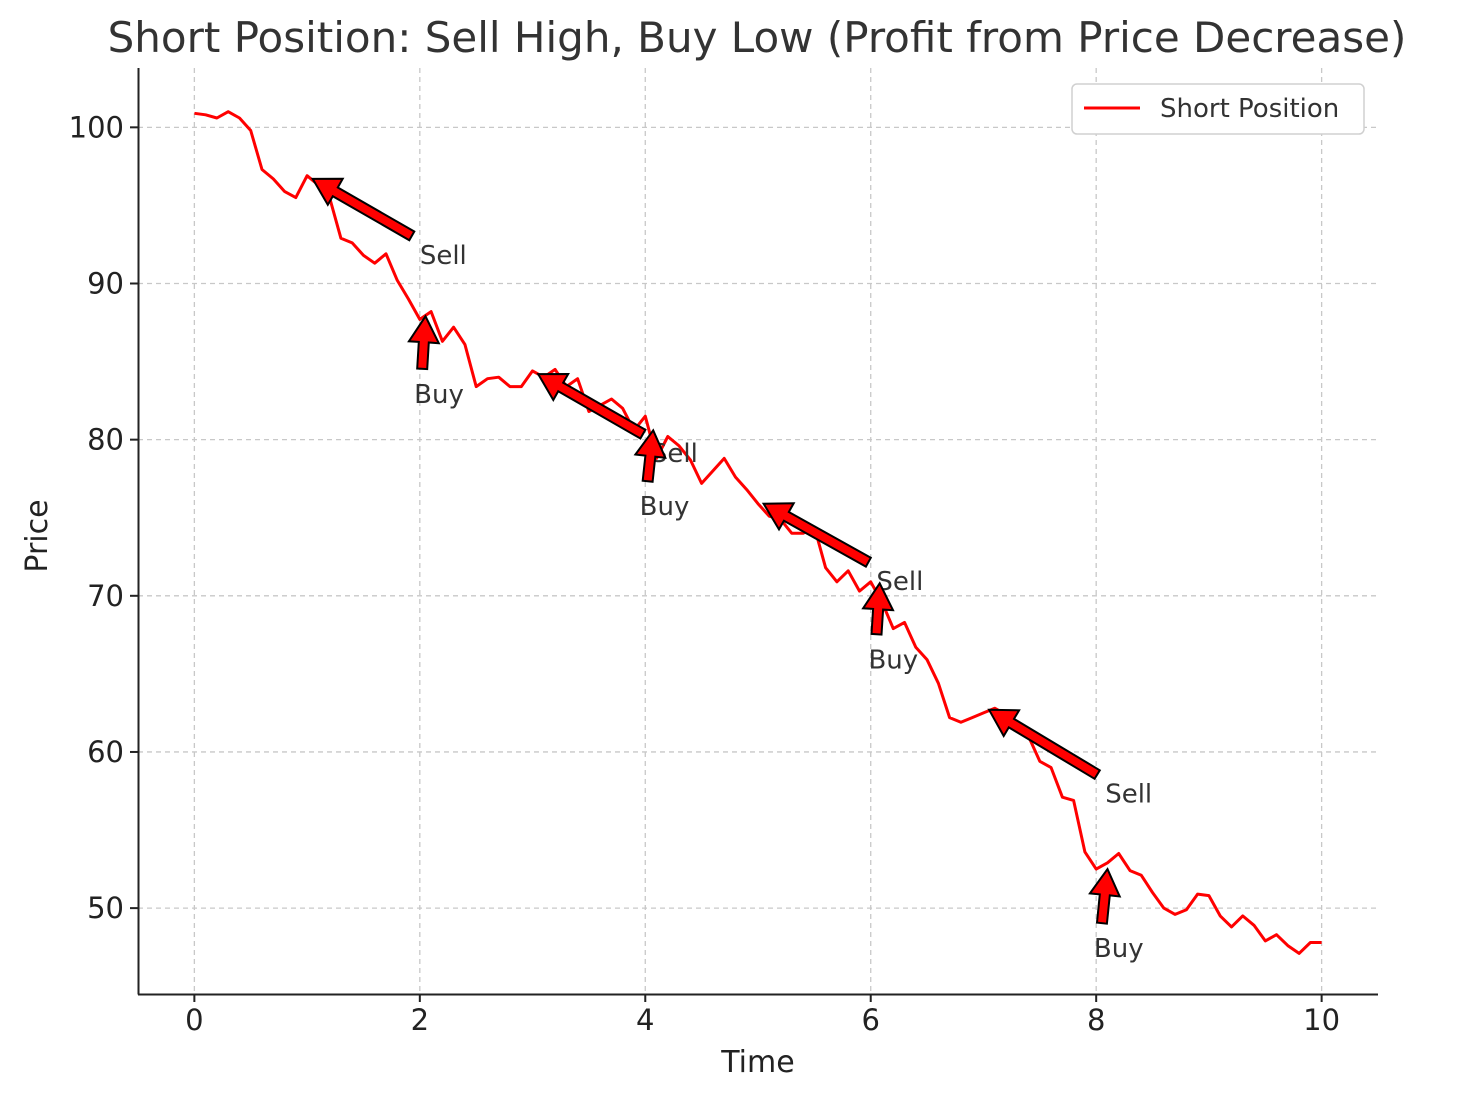 The width and height of the screenshot is (1465, 1101). I want to click on x-axis-ticks: 0 2 4 6 8 10, so click(762, 1015).